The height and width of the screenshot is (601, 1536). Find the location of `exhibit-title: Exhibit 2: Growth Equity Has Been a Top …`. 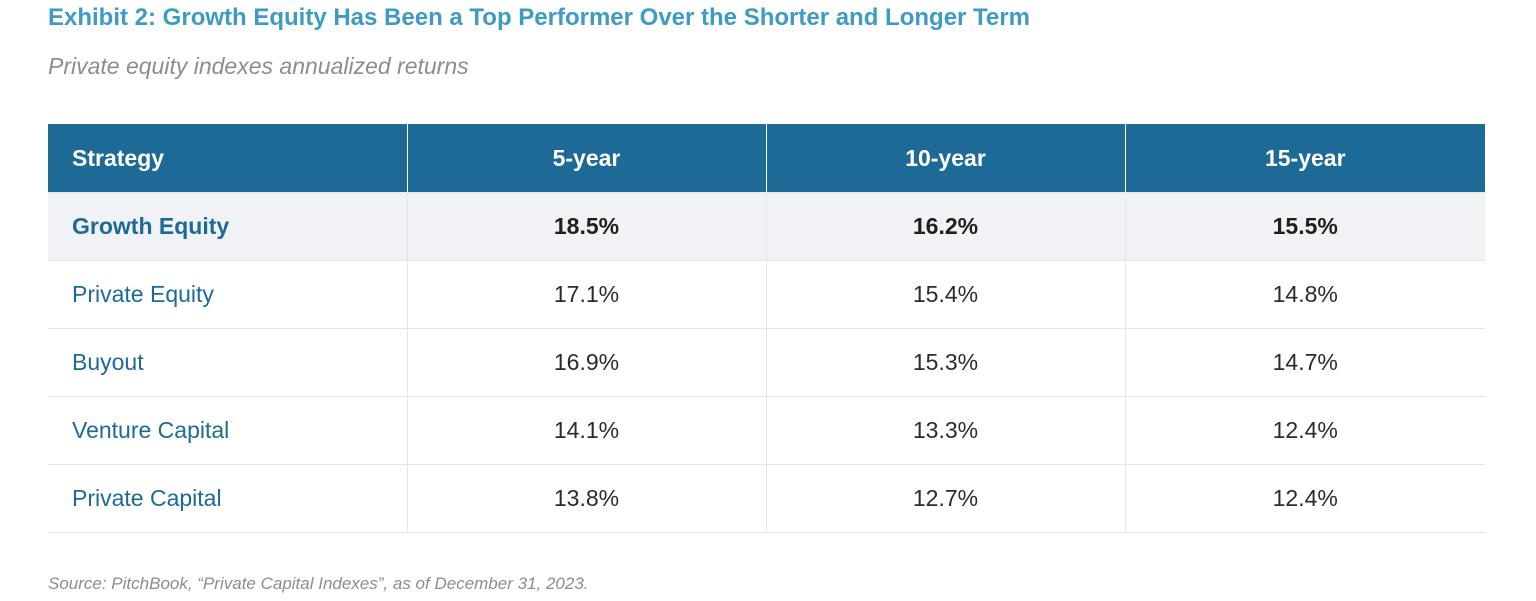

exhibit-title: Exhibit 2: Growth Equity Has Been a Top … is located at coordinates (539, 17).